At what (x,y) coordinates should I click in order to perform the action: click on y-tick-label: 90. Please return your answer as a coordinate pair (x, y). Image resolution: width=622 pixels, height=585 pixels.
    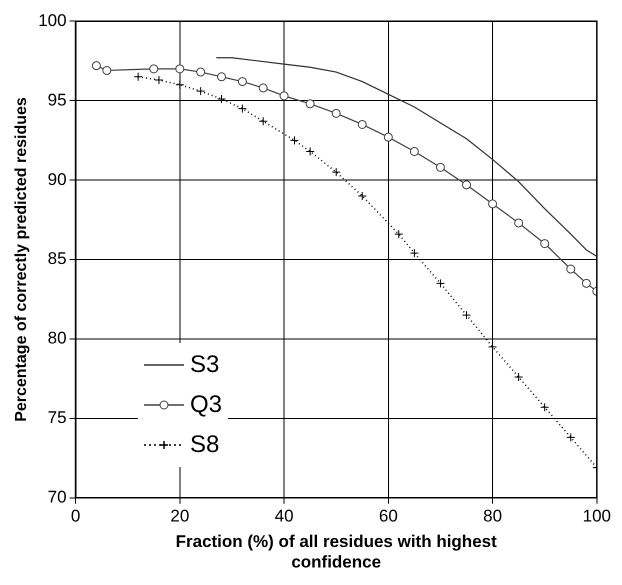
    Looking at the image, I should click on (57, 179).